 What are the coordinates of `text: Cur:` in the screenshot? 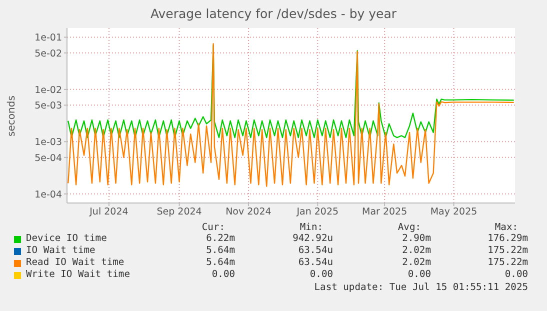 It's located at (213, 227).